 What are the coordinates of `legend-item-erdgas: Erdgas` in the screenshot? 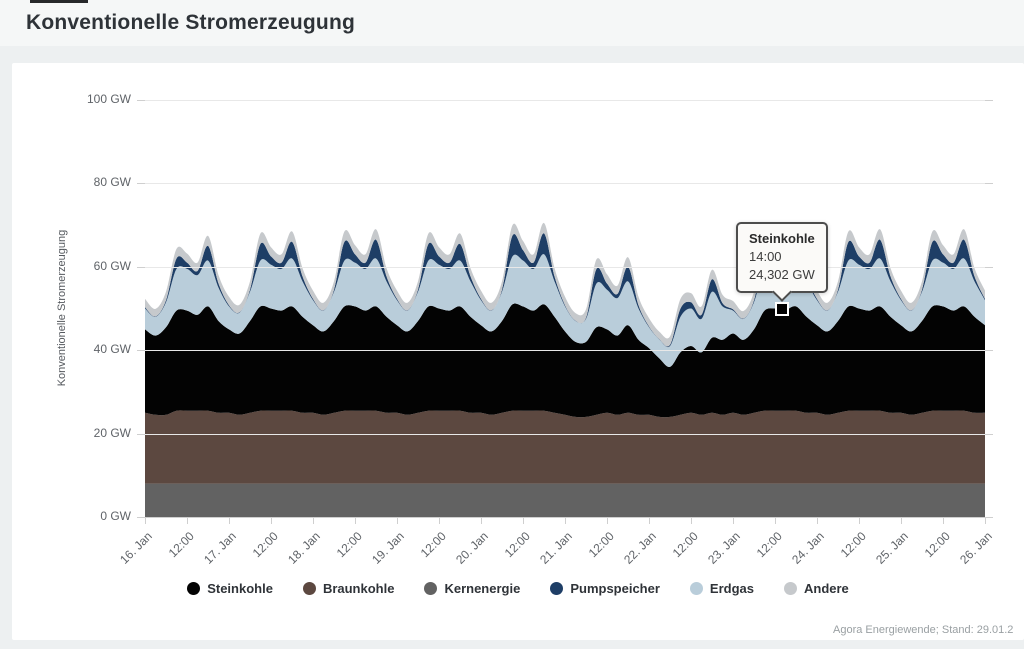 It's located at (721, 588).